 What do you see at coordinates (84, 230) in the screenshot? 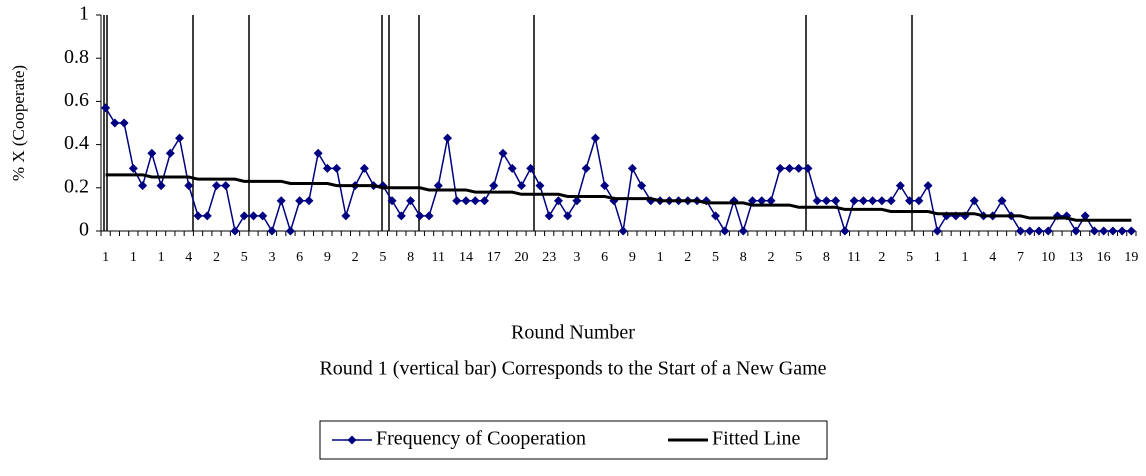
I see `y-tick-label: 0` at bounding box center [84, 230].